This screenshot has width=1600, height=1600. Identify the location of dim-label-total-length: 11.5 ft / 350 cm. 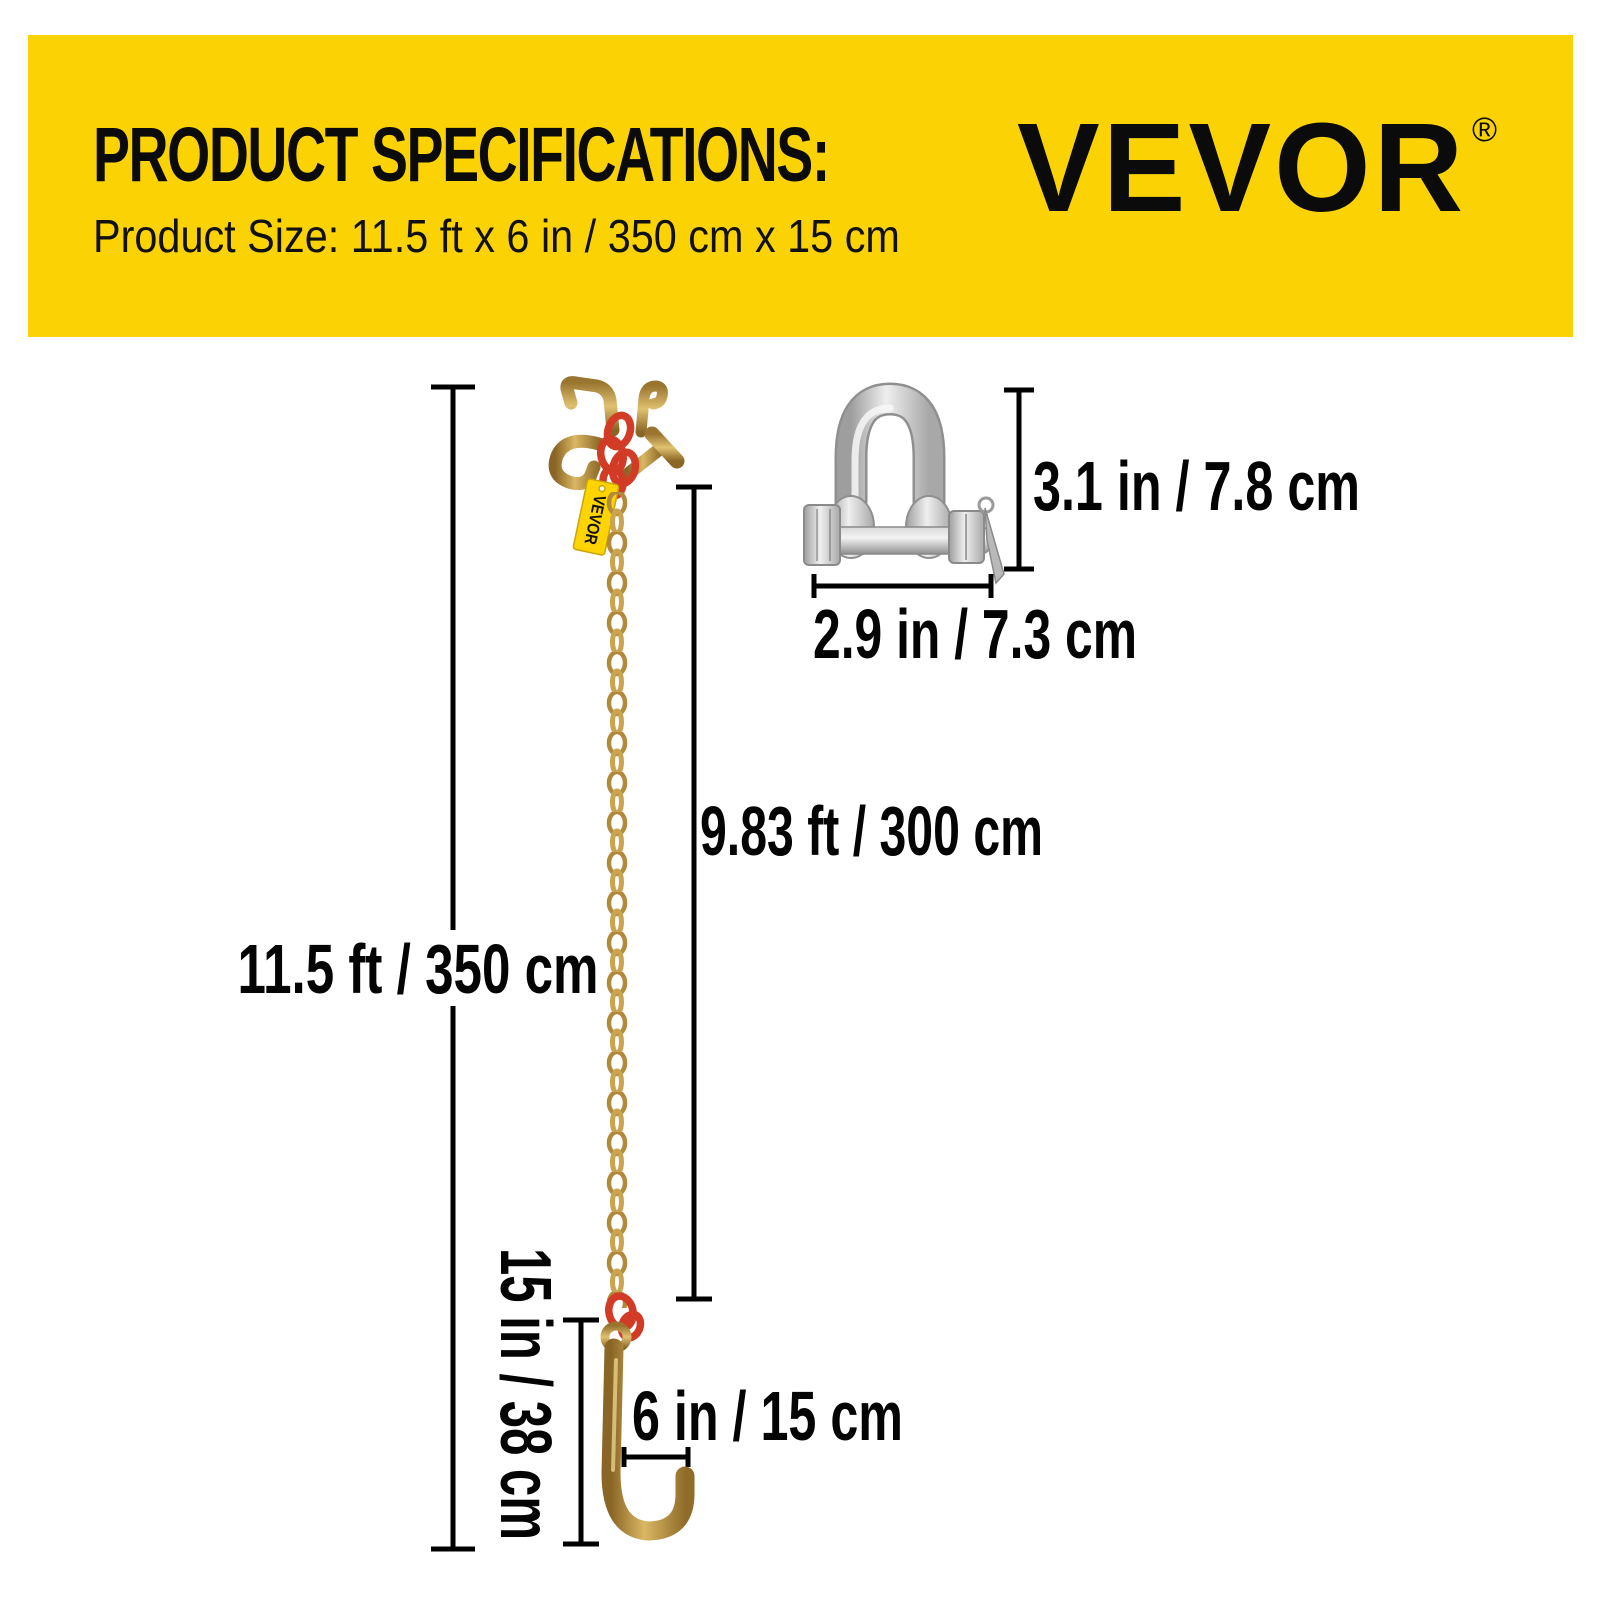
(418, 969).